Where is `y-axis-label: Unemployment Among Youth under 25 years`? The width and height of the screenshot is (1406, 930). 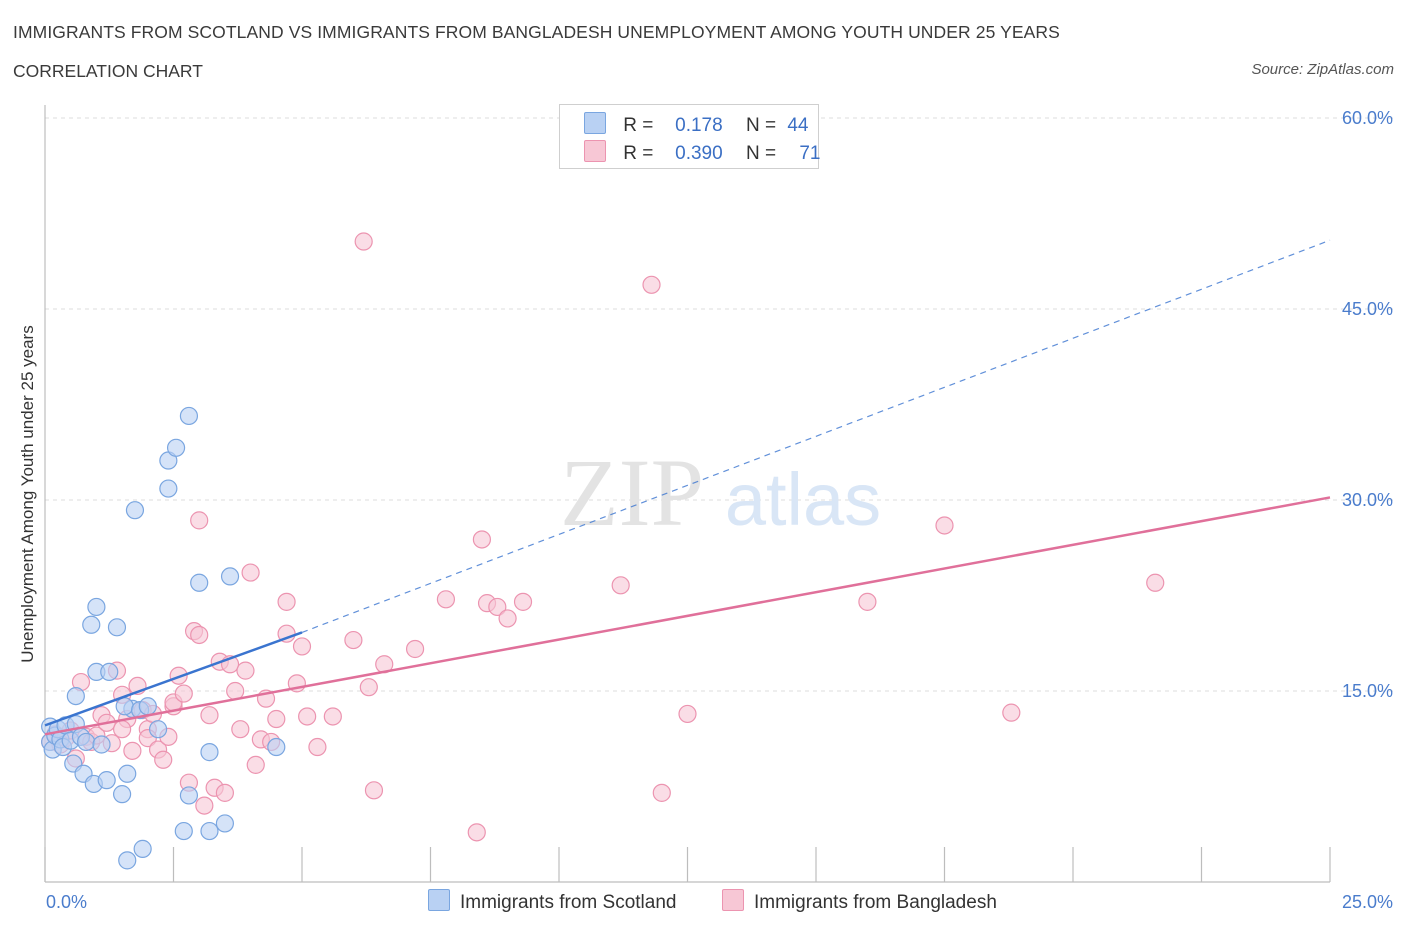
y-axis-label: Unemployment Among Youth under 25 years is located at coordinates (27, 494).